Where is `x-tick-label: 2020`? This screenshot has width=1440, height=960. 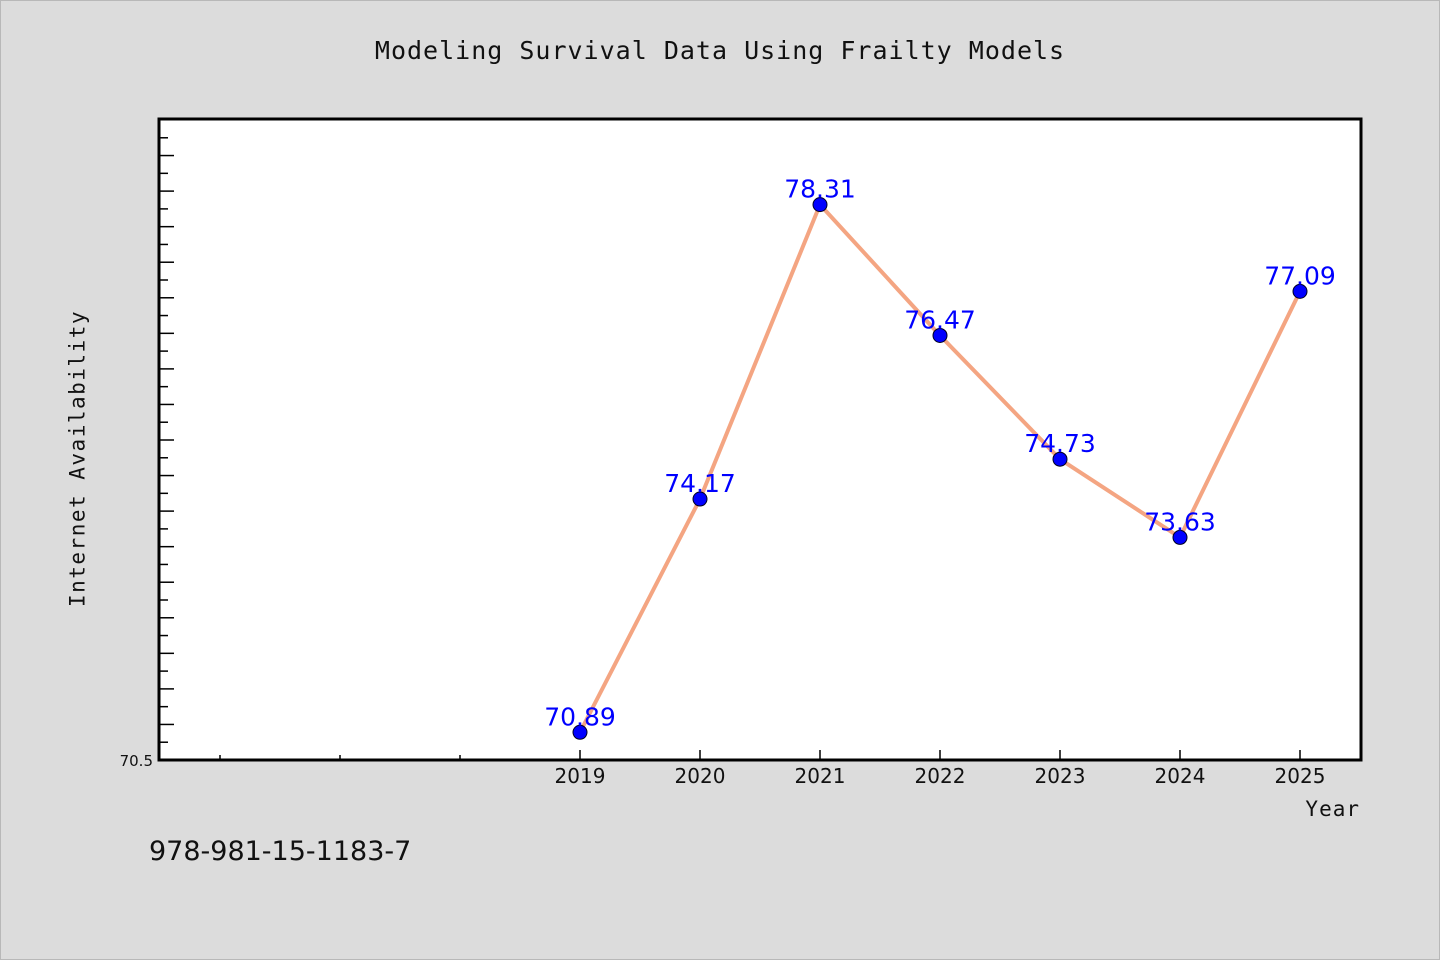
x-tick-label: 2020 is located at coordinates (700, 776).